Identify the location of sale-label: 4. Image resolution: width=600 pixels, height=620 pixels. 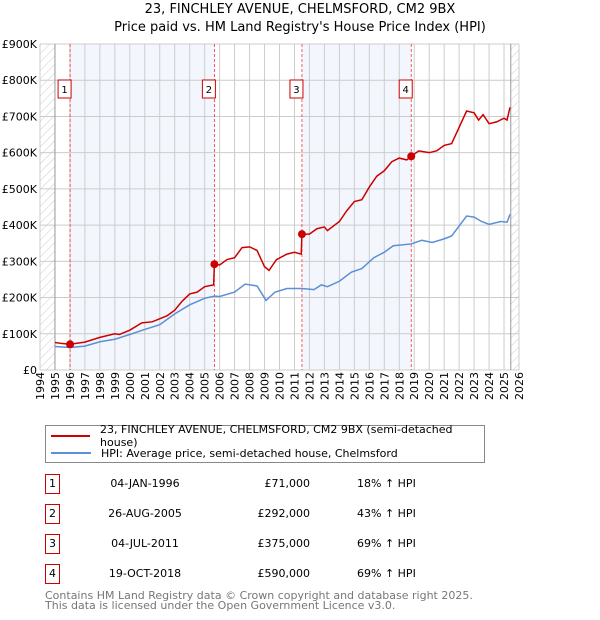
(406, 90).